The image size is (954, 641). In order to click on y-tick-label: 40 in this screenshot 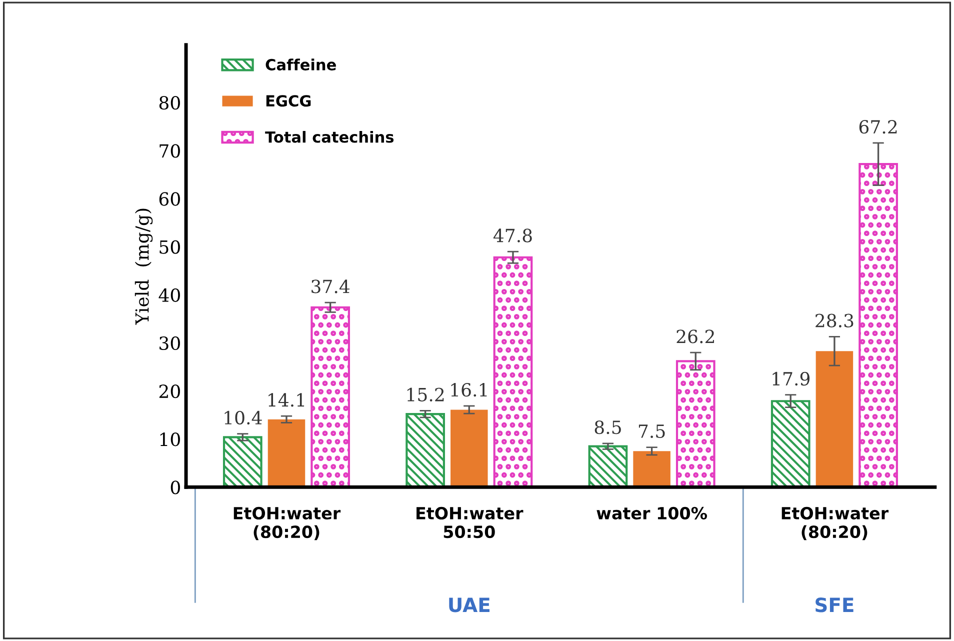, I will do `click(169, 295)`.